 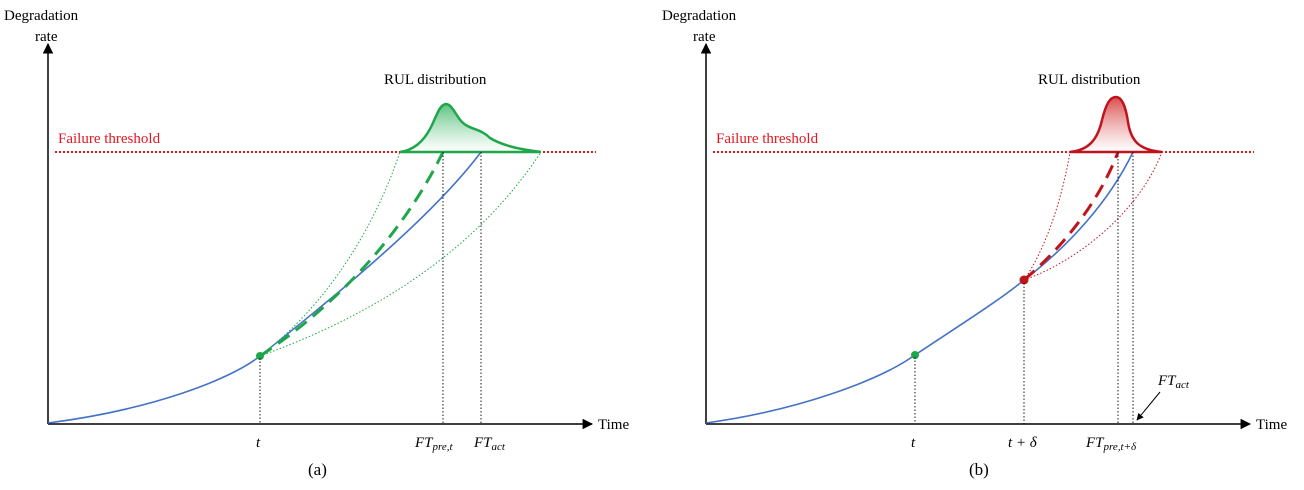 I want to click on panel-caption: (b), so click(x=979, y=469).